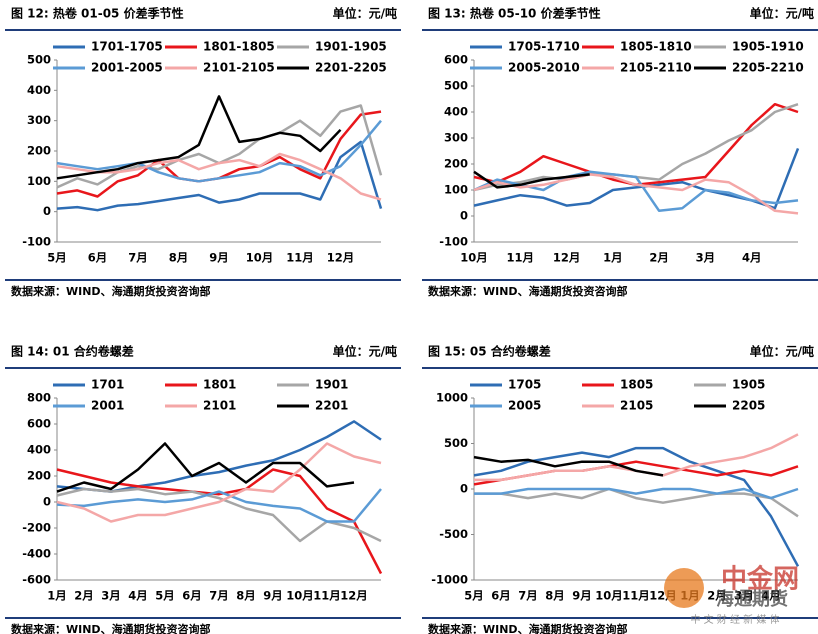  I want to click on legend-label: 1805-1810, so click(656, 47).